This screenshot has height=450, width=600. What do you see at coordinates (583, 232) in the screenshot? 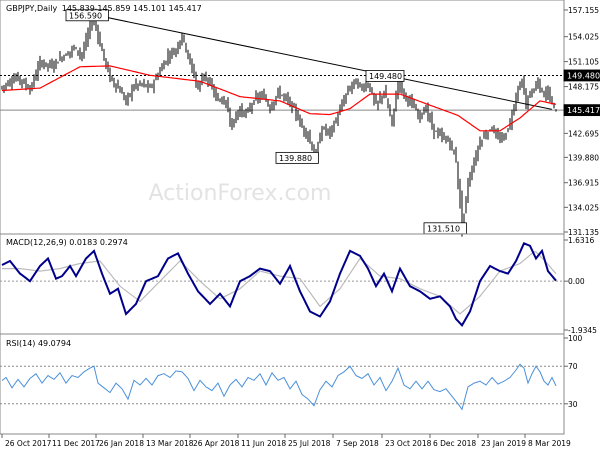
I see `price-tick-label: 131.135` at bounding box center [583, 232].